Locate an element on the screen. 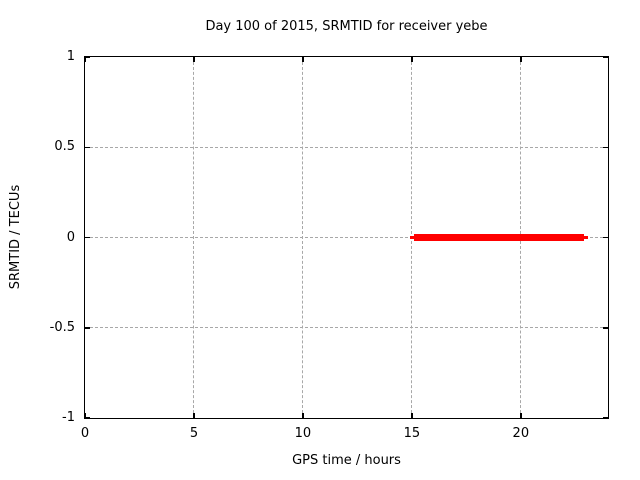 Image resolution: width=640 pixels, height=480 pixels. data-line is located at coordinates (499, 237).